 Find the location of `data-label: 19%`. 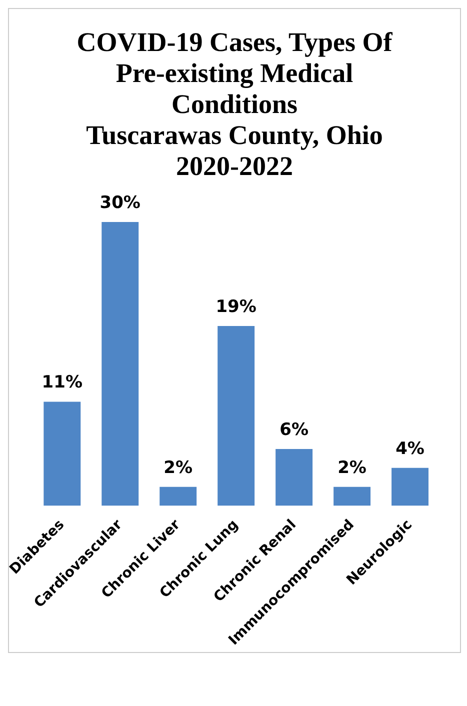

data-label: 19% is located at coordinates (236, 307).